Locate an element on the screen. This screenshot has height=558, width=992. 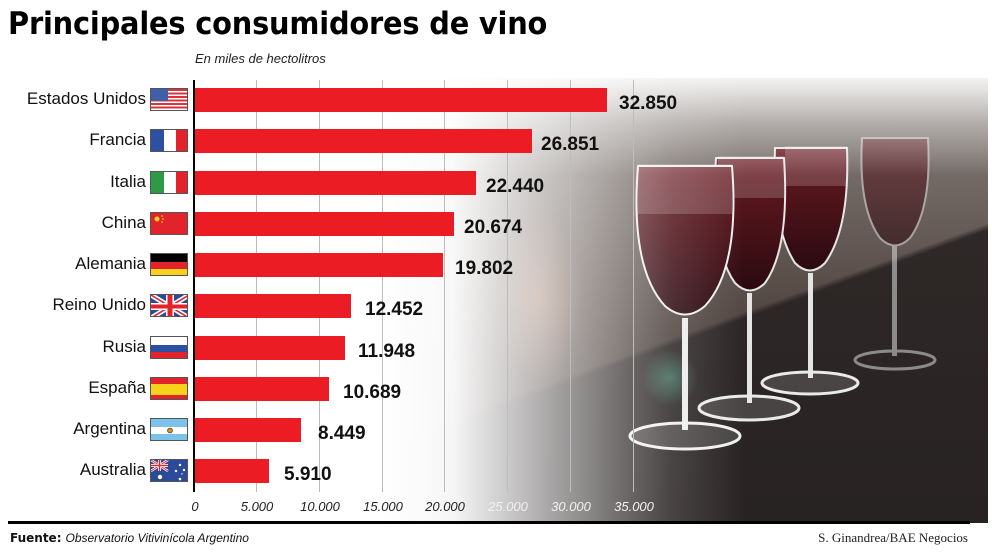
value-label: 20.674 is located at coordinates (493, 227).